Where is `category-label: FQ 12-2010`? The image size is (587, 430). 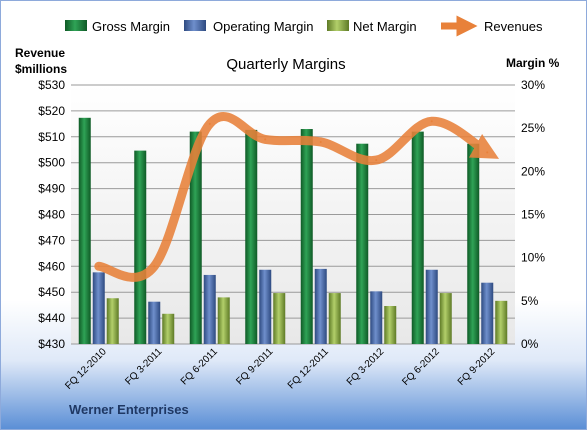 category-label: FQ 12-2010 is located at coordinates (86, 369).